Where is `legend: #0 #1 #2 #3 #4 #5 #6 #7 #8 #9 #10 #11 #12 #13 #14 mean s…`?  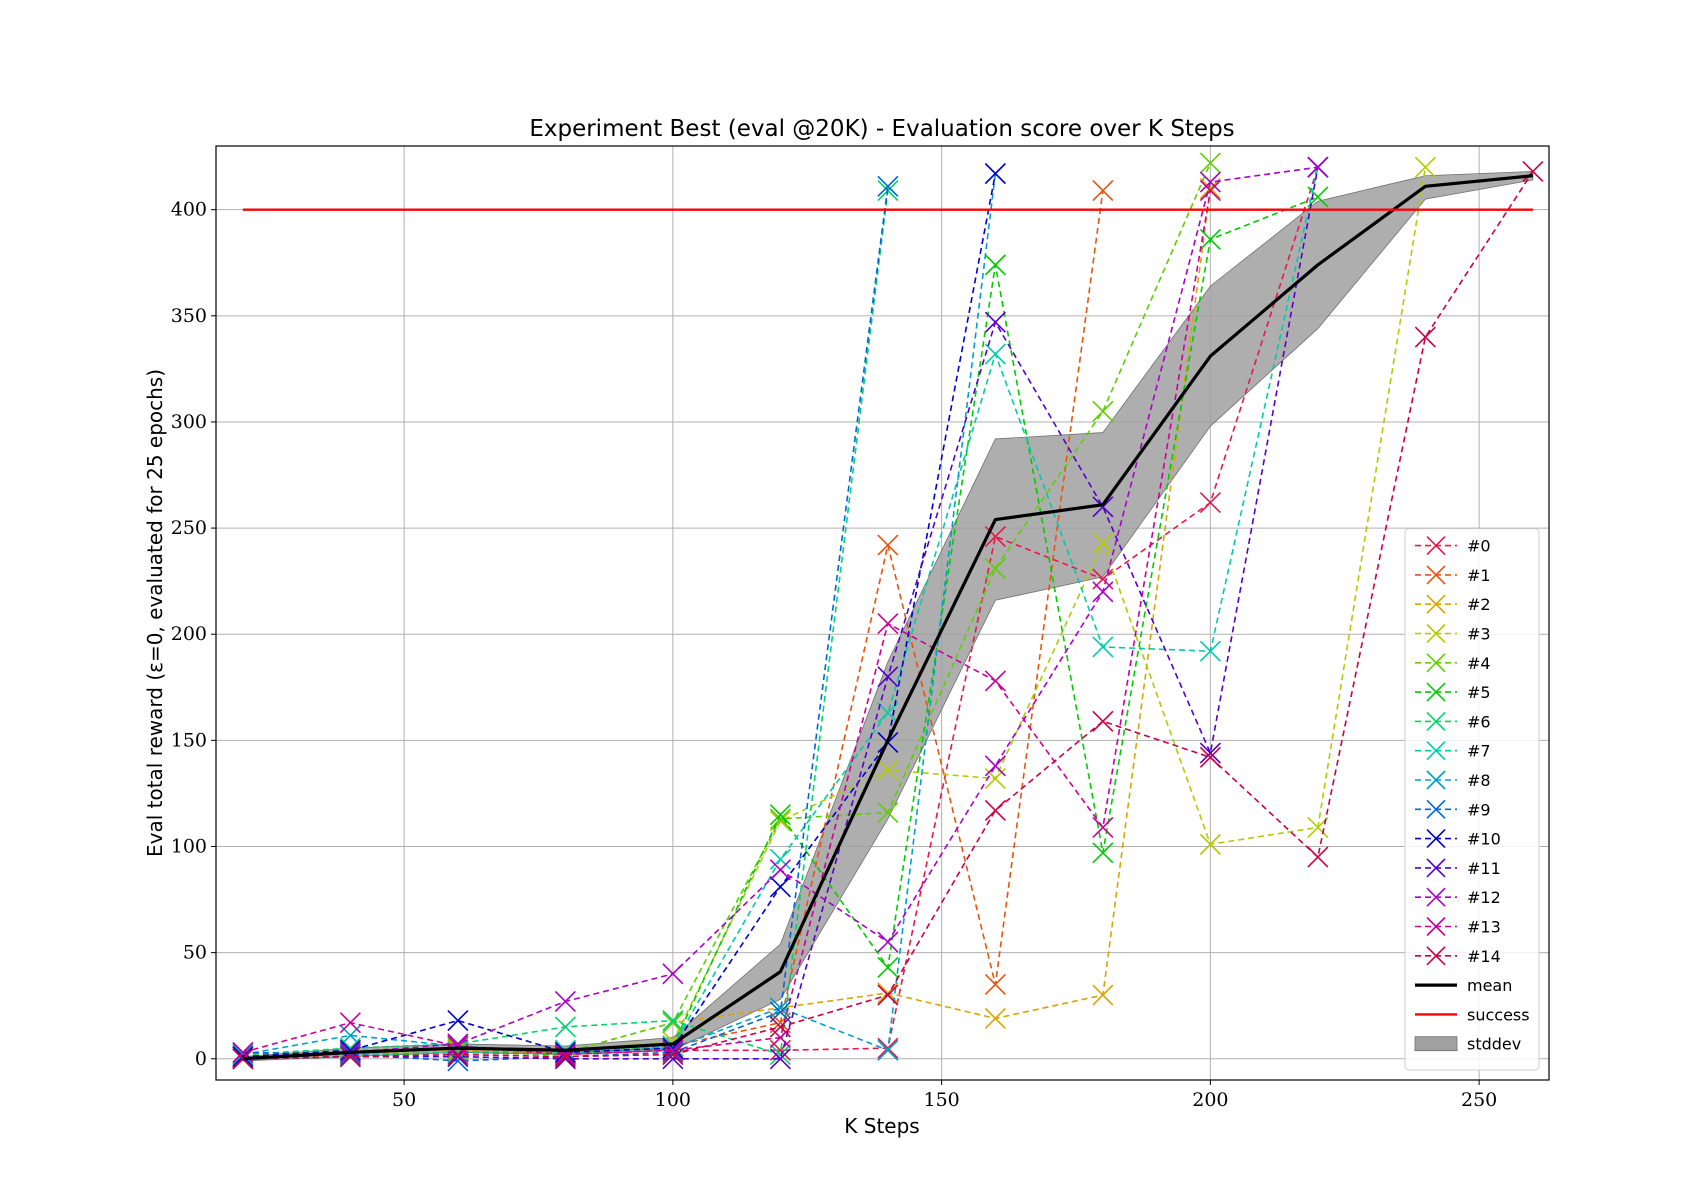
legend: #0 #1 #2 #3 #4 #5 #6 #7 #8 #9 #10 #11 #12 #13 #14 mean s… is located at coordinates (1472, 799).